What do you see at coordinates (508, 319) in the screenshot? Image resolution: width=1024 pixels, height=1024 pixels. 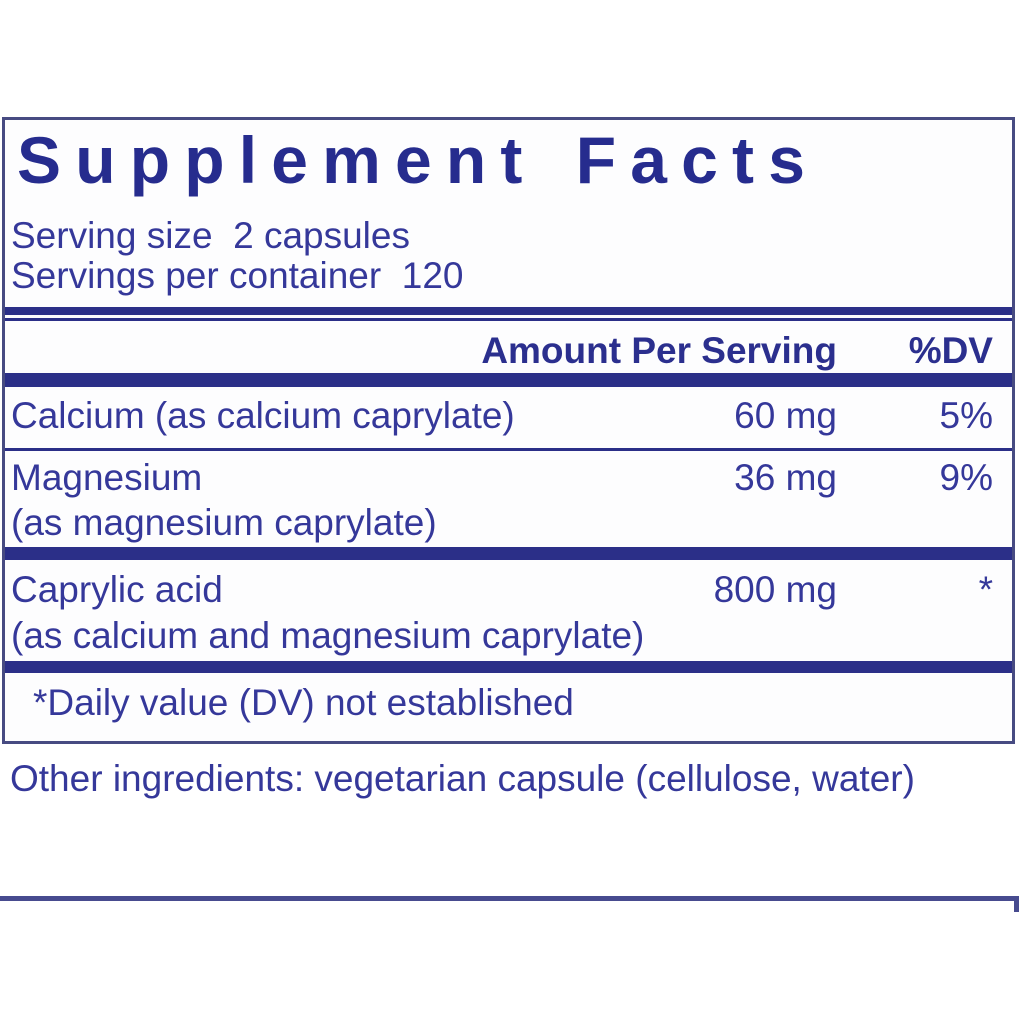 I see `divider-thin-top` at bounding box center [508, 319].